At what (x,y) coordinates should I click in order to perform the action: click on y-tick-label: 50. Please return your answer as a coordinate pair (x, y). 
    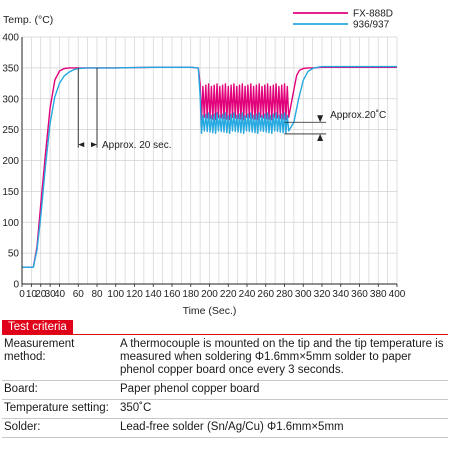
    Looking at the image, I should click on (14, 254).